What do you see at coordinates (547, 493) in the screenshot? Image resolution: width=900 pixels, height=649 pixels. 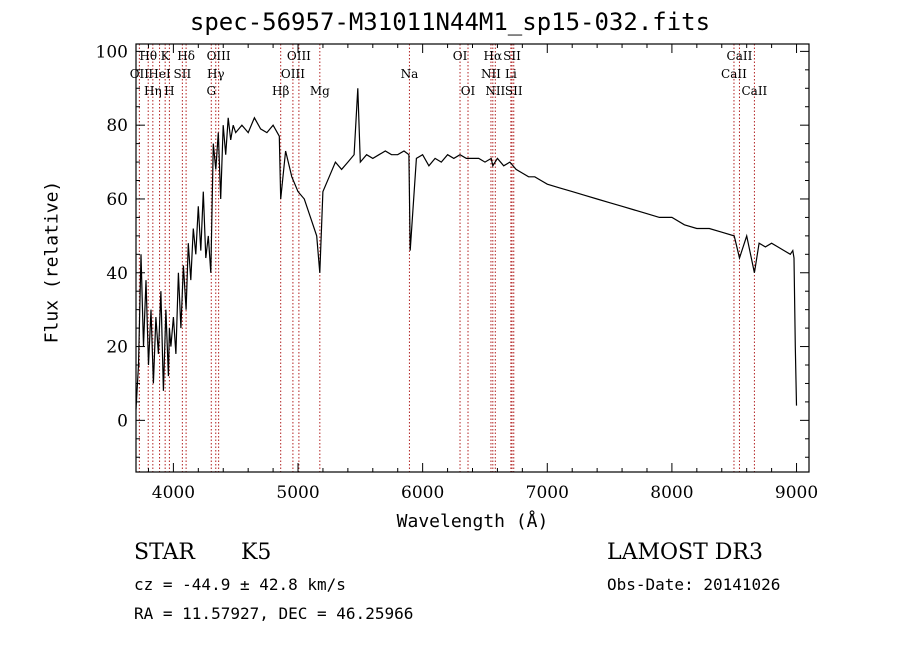 I see `x-tick-label-3: 7000` at bounding box center [547, 493].